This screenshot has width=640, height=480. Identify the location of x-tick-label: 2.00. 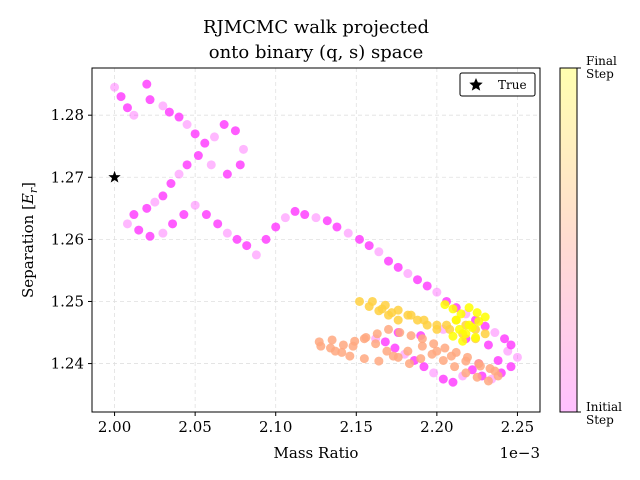
(114, 427).